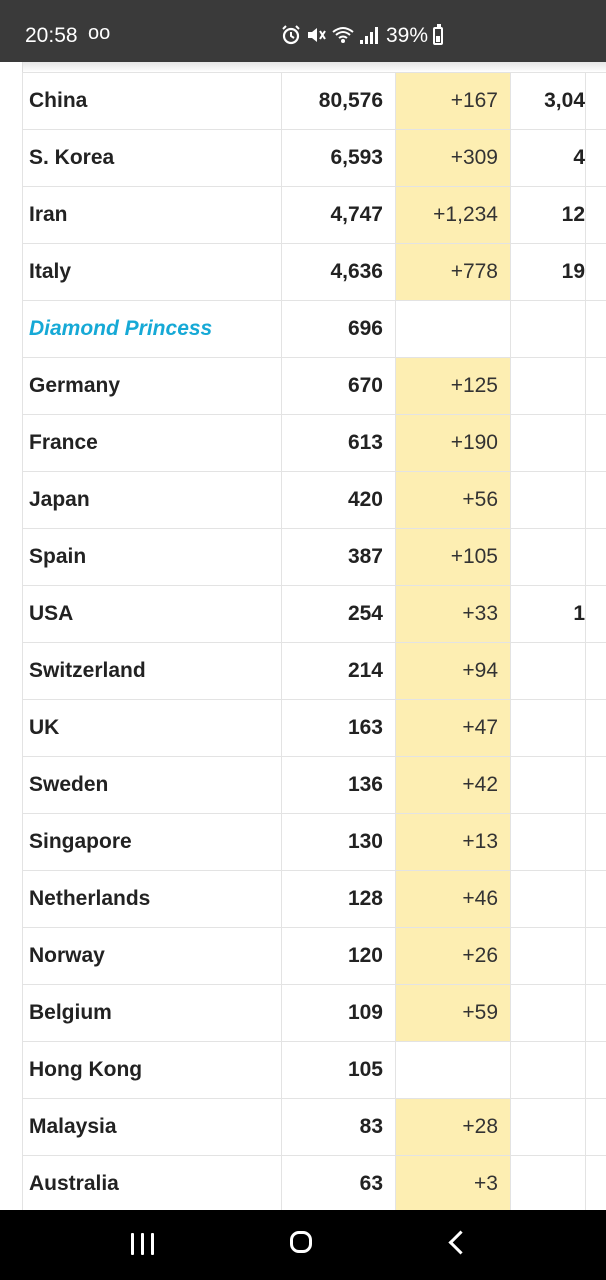 This screenshot has height=1280, width=606. I want to click on total-cases: 130, so click(338, 842).